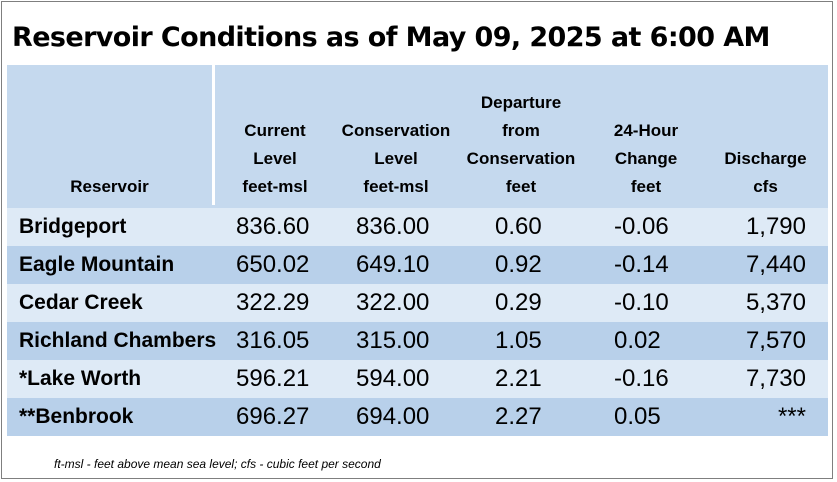 The height and width of the screenshot is (482, 837). I want to click on cell-departure: 0.92, so click(518, 264).